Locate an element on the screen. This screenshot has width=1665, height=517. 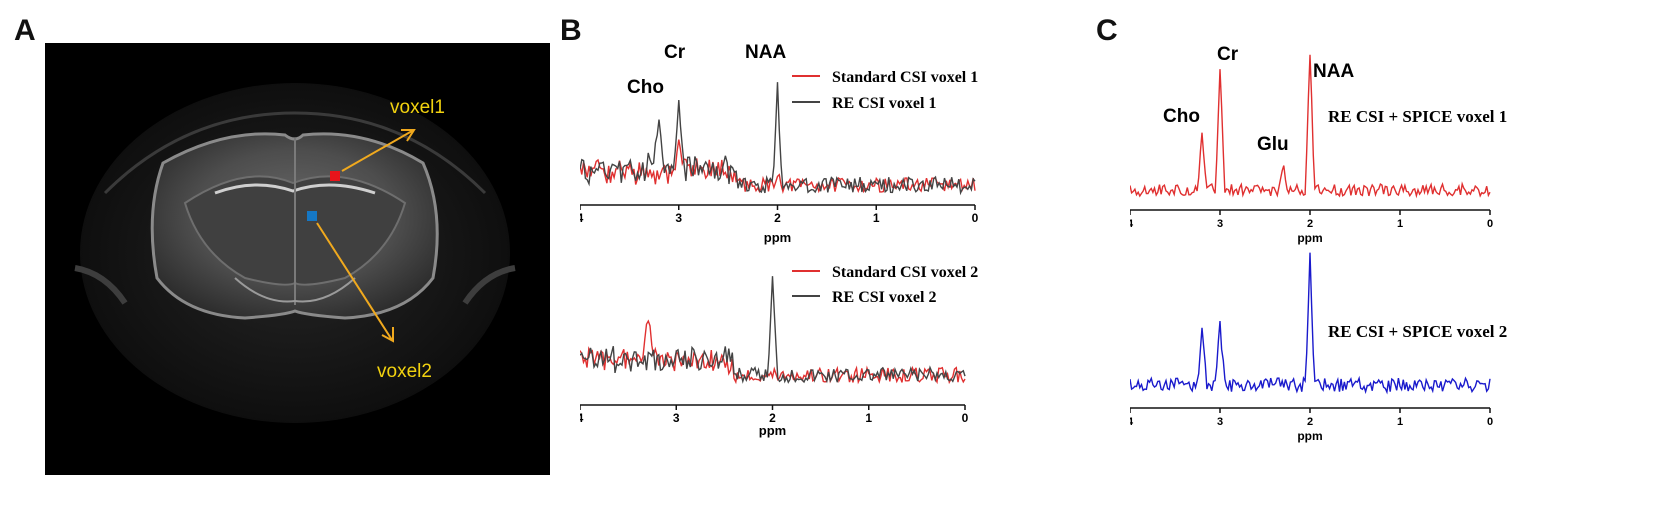
spice-voxel2-line is located at coordinates (1310, 323).